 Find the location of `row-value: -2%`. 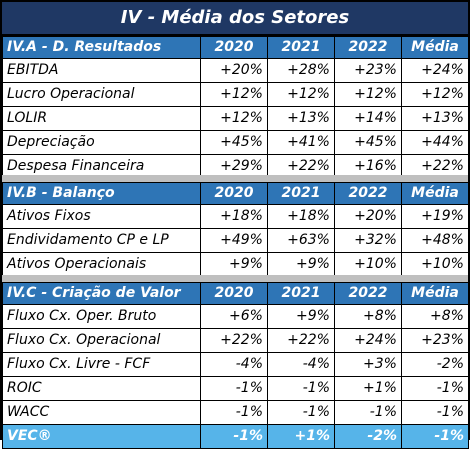

row-value: -2% is located at coordinates (435, 364).